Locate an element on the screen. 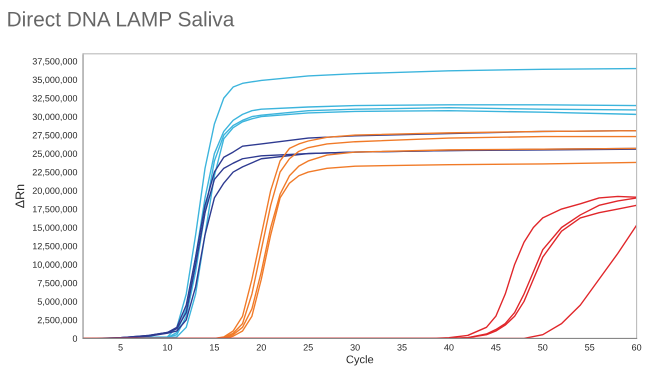 The width and height of the screenshot is (659, 376). x-axis-title: Cycle is located at coordinates (360, 360).